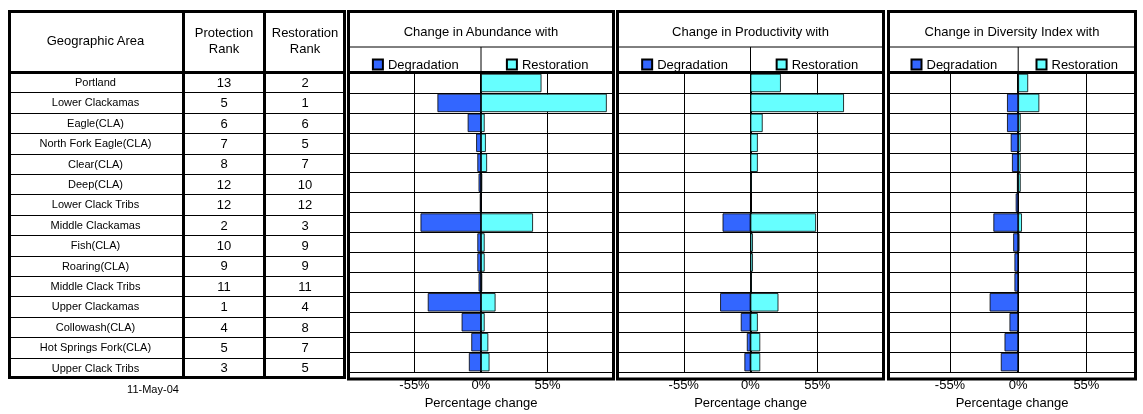 This screenshot has height=414, width=1143. Describe the element at coordinates (96, 328) in the screenshot. I see `category-label: Collowash(CLA)` at that location.